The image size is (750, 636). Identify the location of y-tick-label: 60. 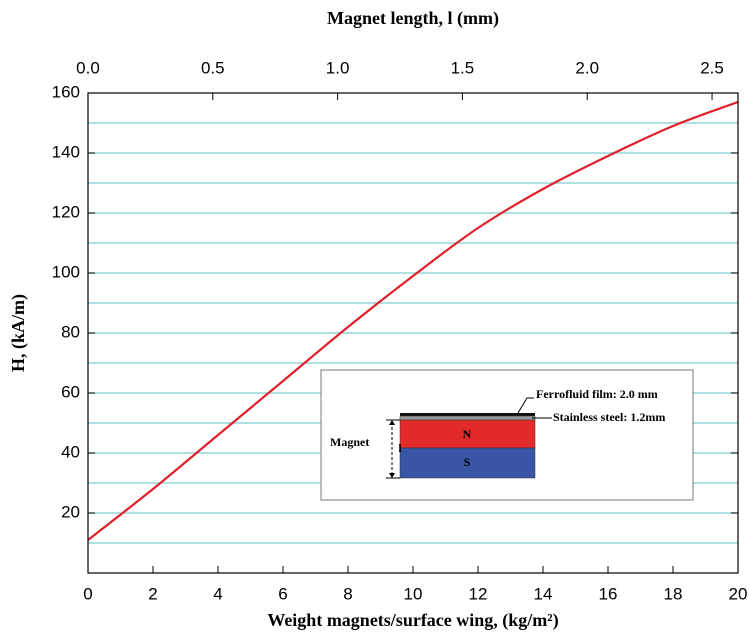
(70, 391).